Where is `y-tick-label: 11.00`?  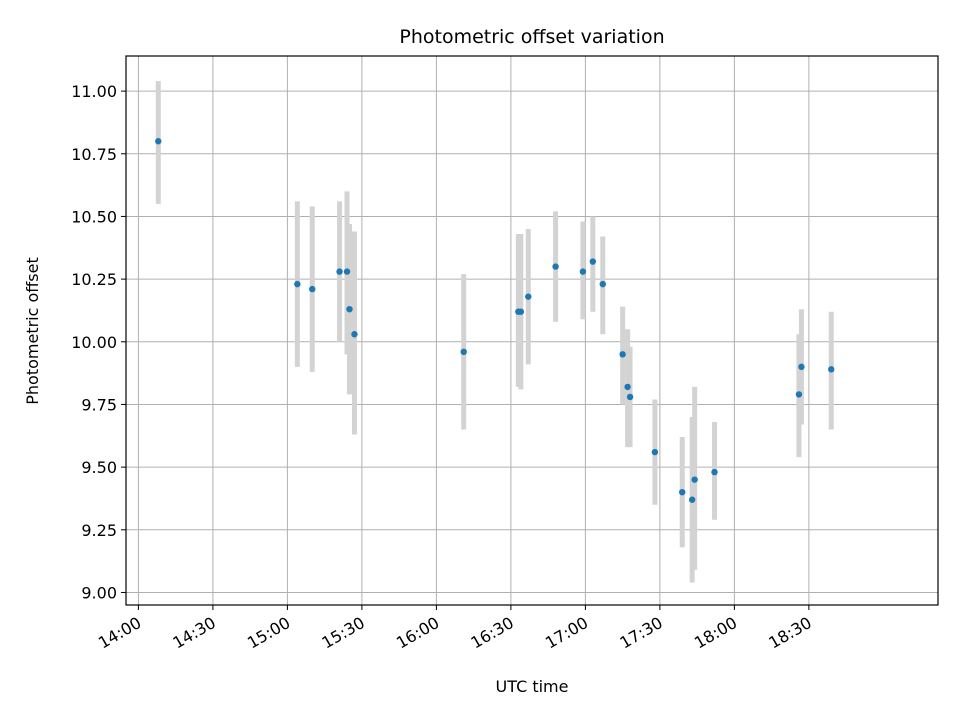
y-tick-label: 11.00 is located at coordinates (94, 91).